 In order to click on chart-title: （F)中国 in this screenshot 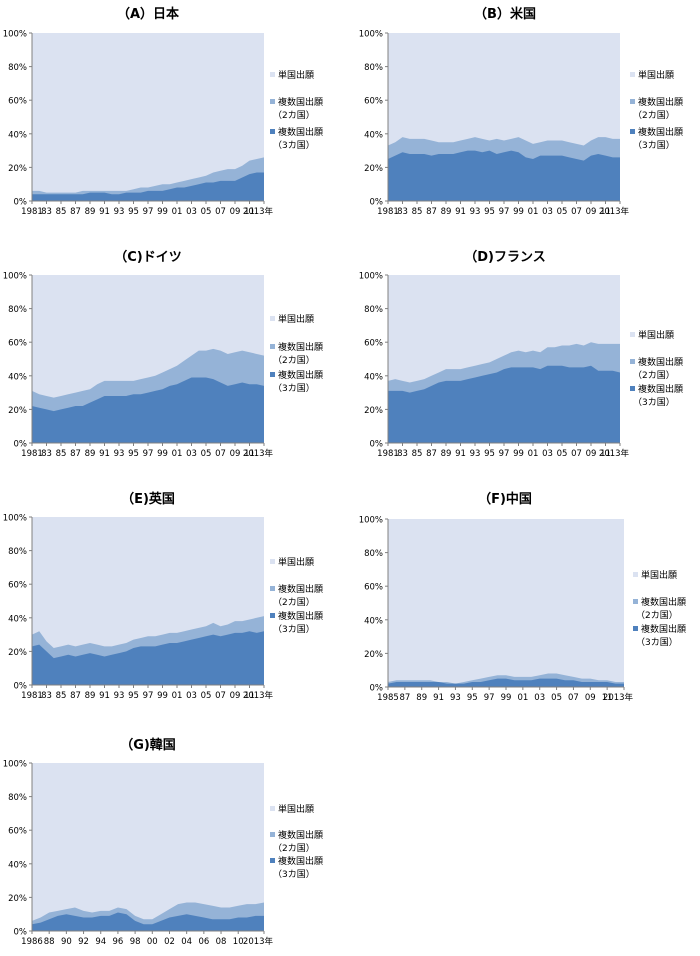, I will do `click(505, 499)`.